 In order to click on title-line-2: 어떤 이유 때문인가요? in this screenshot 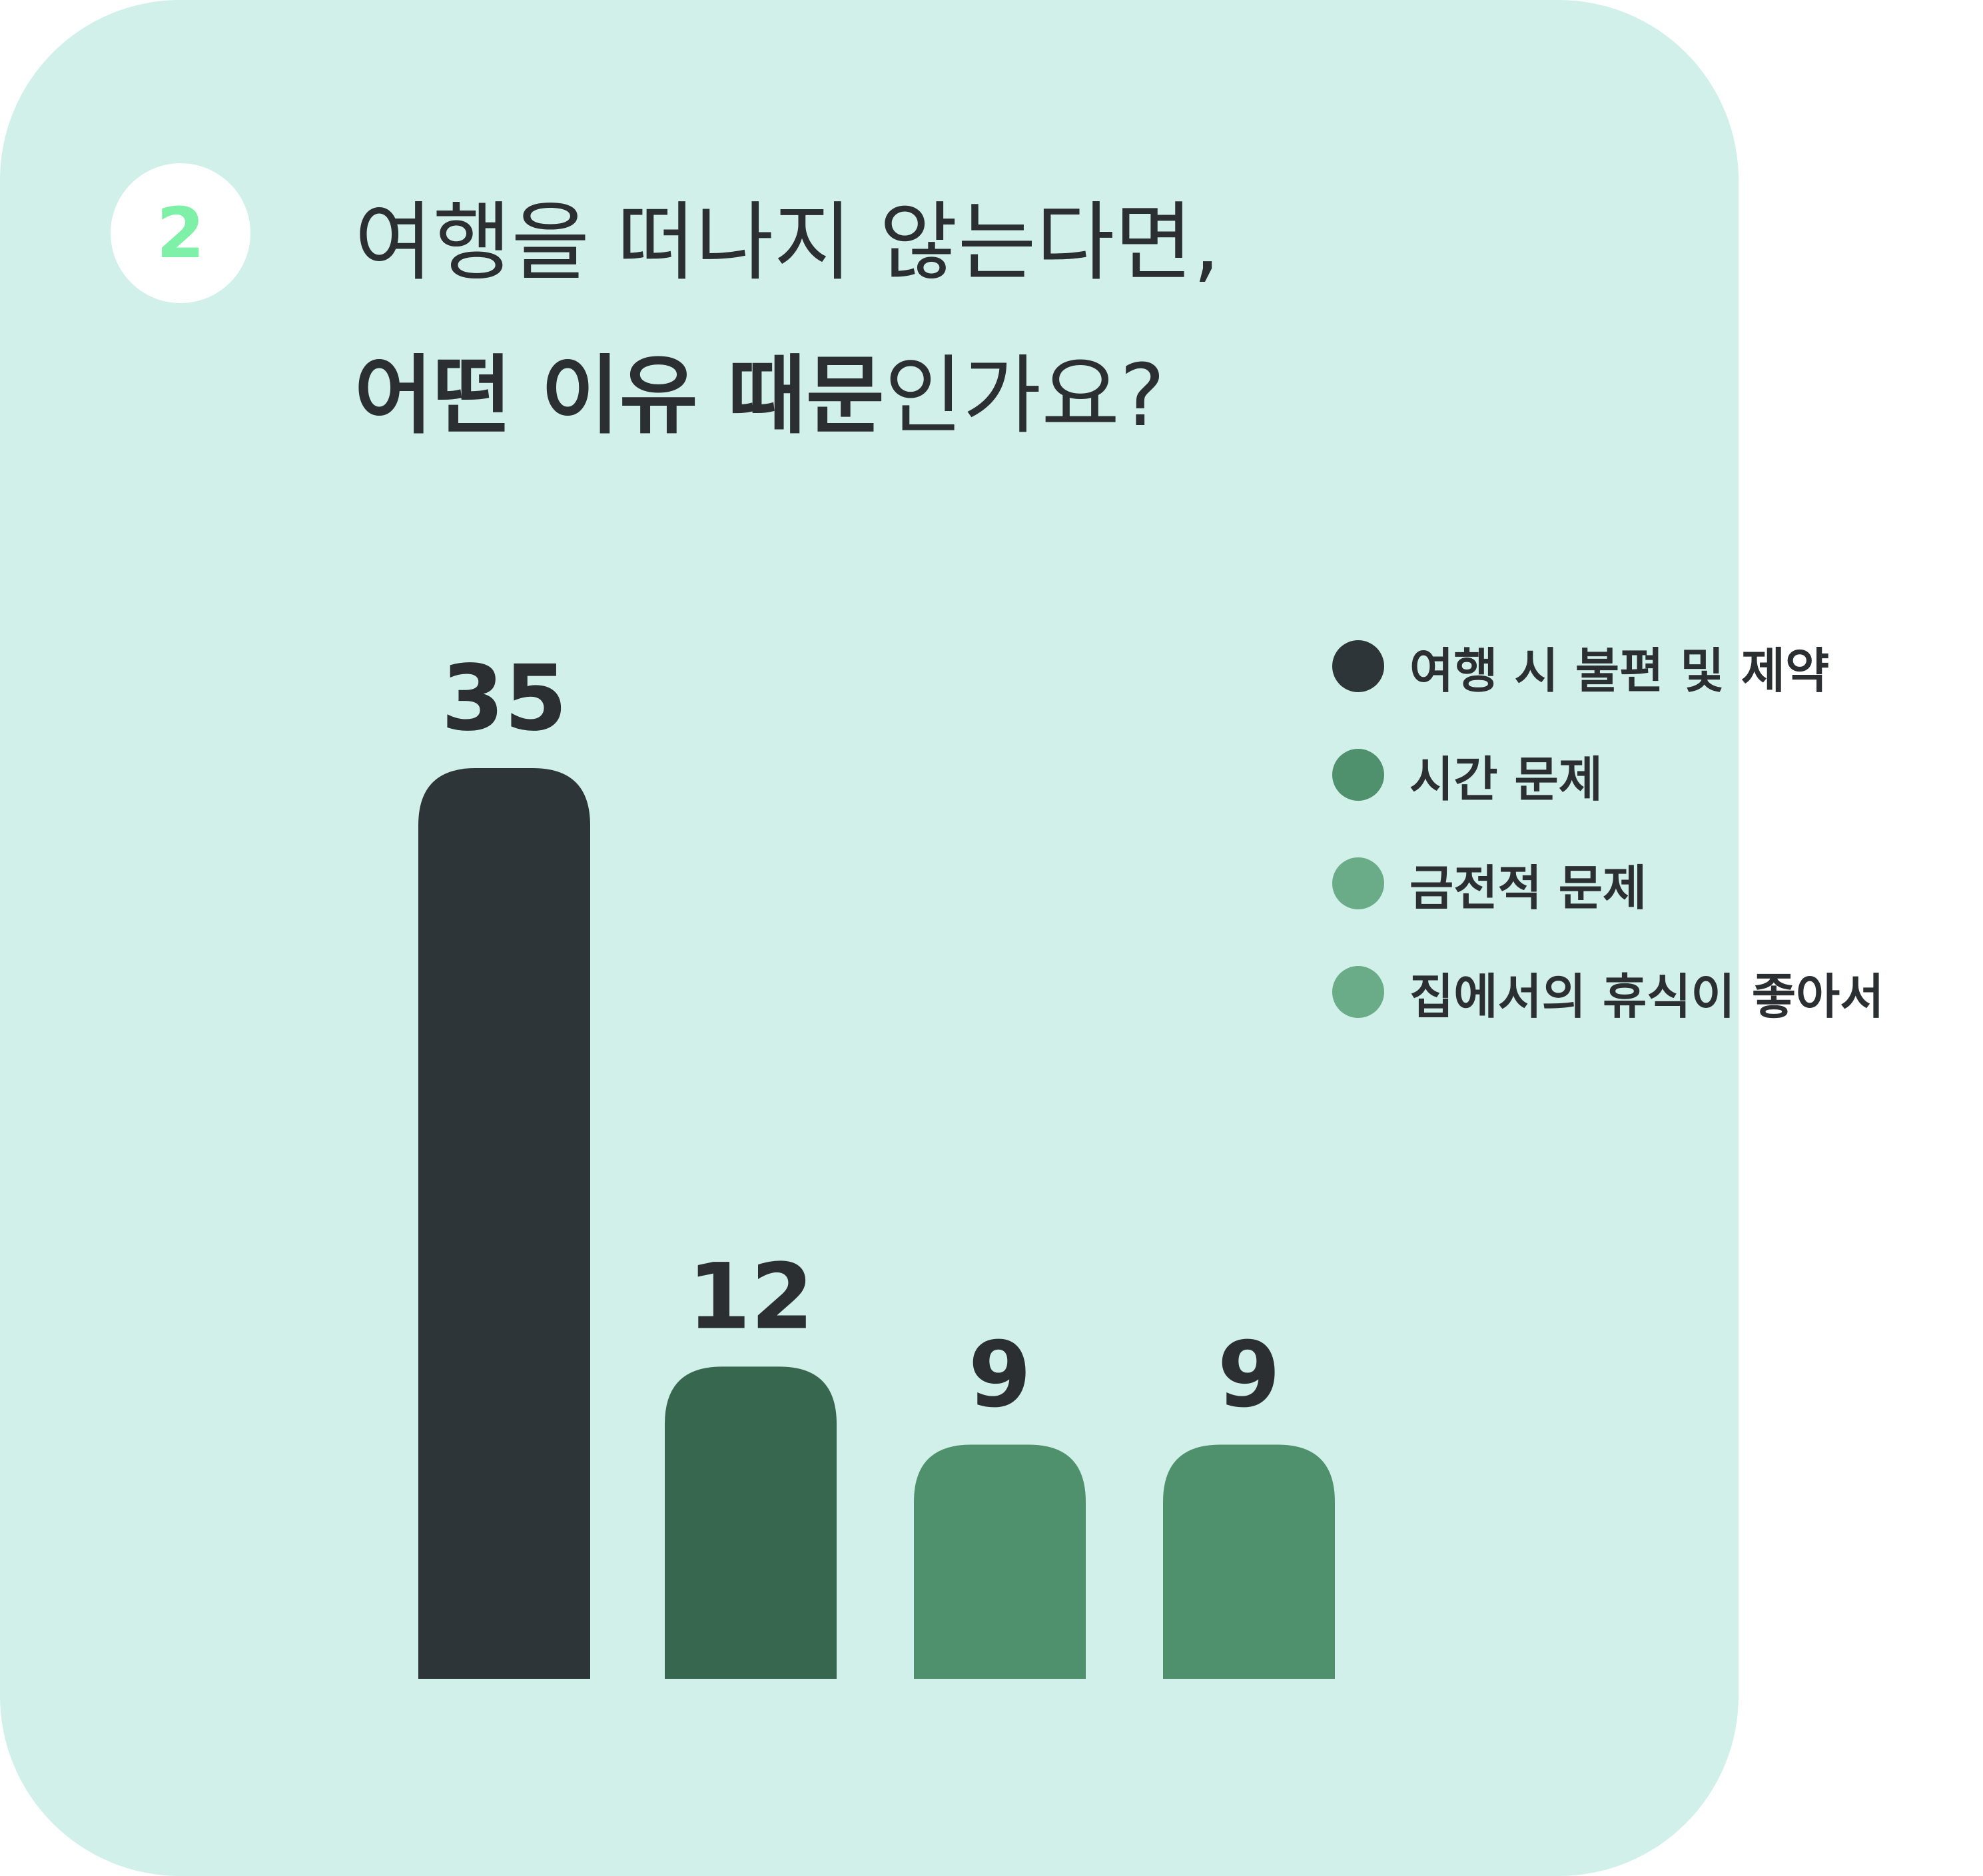, I will do `click(787, 396)`.